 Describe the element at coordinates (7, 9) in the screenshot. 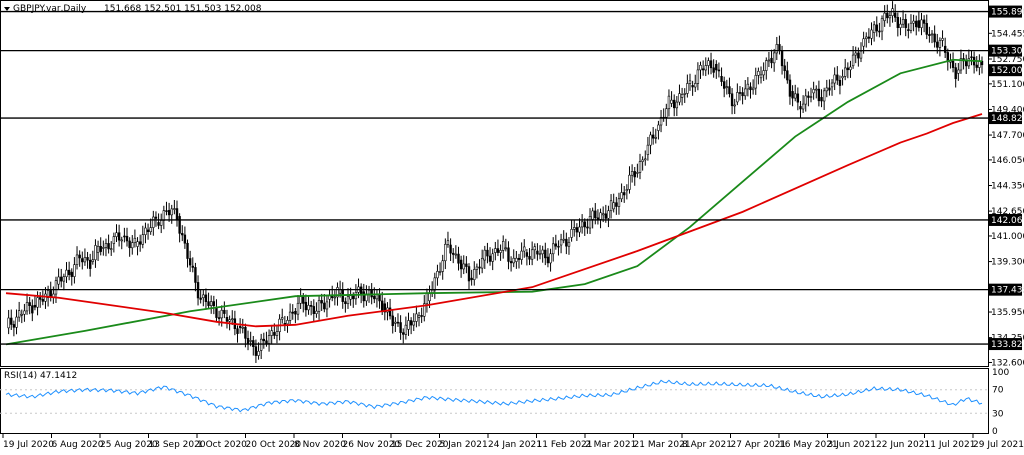

I see `dropdown-arrow-icon` at that location.